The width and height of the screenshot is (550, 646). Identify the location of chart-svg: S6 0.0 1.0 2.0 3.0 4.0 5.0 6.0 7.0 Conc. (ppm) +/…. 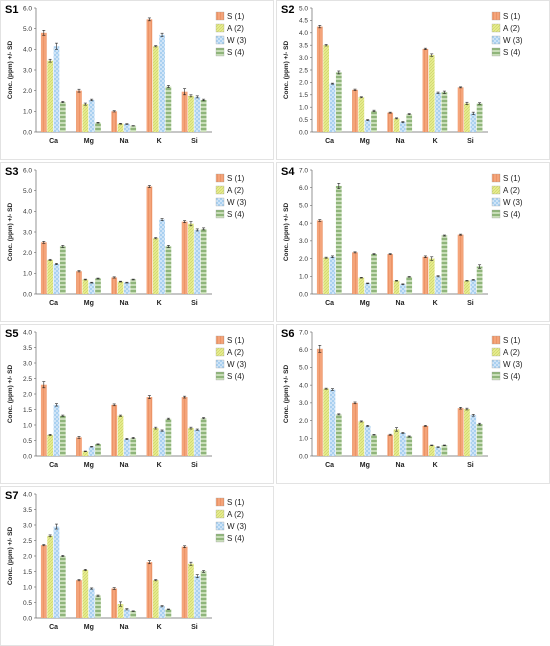
(413, 404).